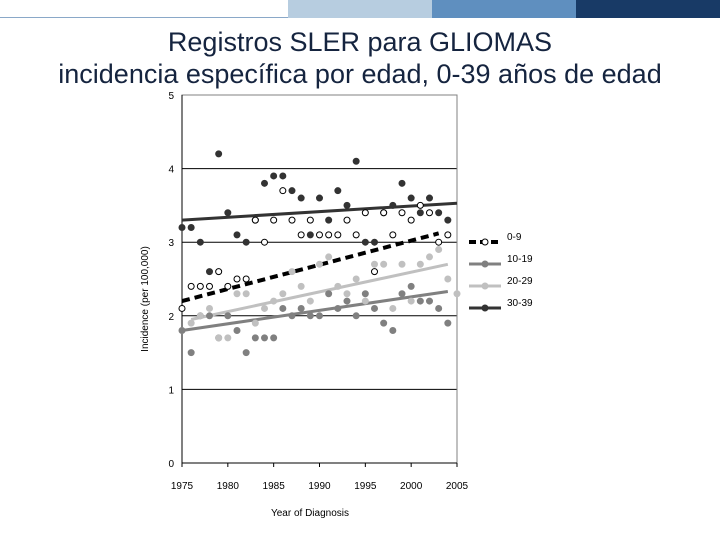 Image resolution: width=720 pixels, height=540 pixels. Describe the element at coordinates (145, 299) in the screenshot. I see `y-axis-label: Incidence (per 100,000)` at that location.